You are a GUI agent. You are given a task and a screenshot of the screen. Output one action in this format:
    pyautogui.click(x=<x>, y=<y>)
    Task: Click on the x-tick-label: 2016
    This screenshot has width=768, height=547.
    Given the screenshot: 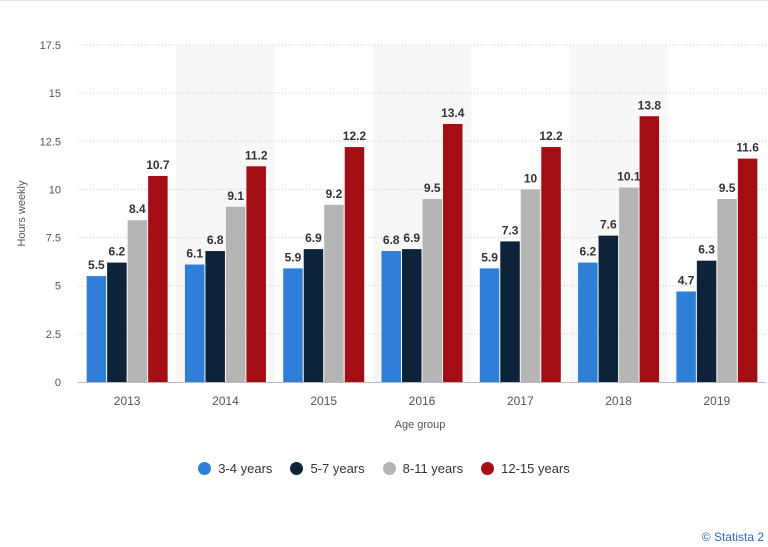 What is the action you would take?
    pyautogui.click(x=422, y=401)
    